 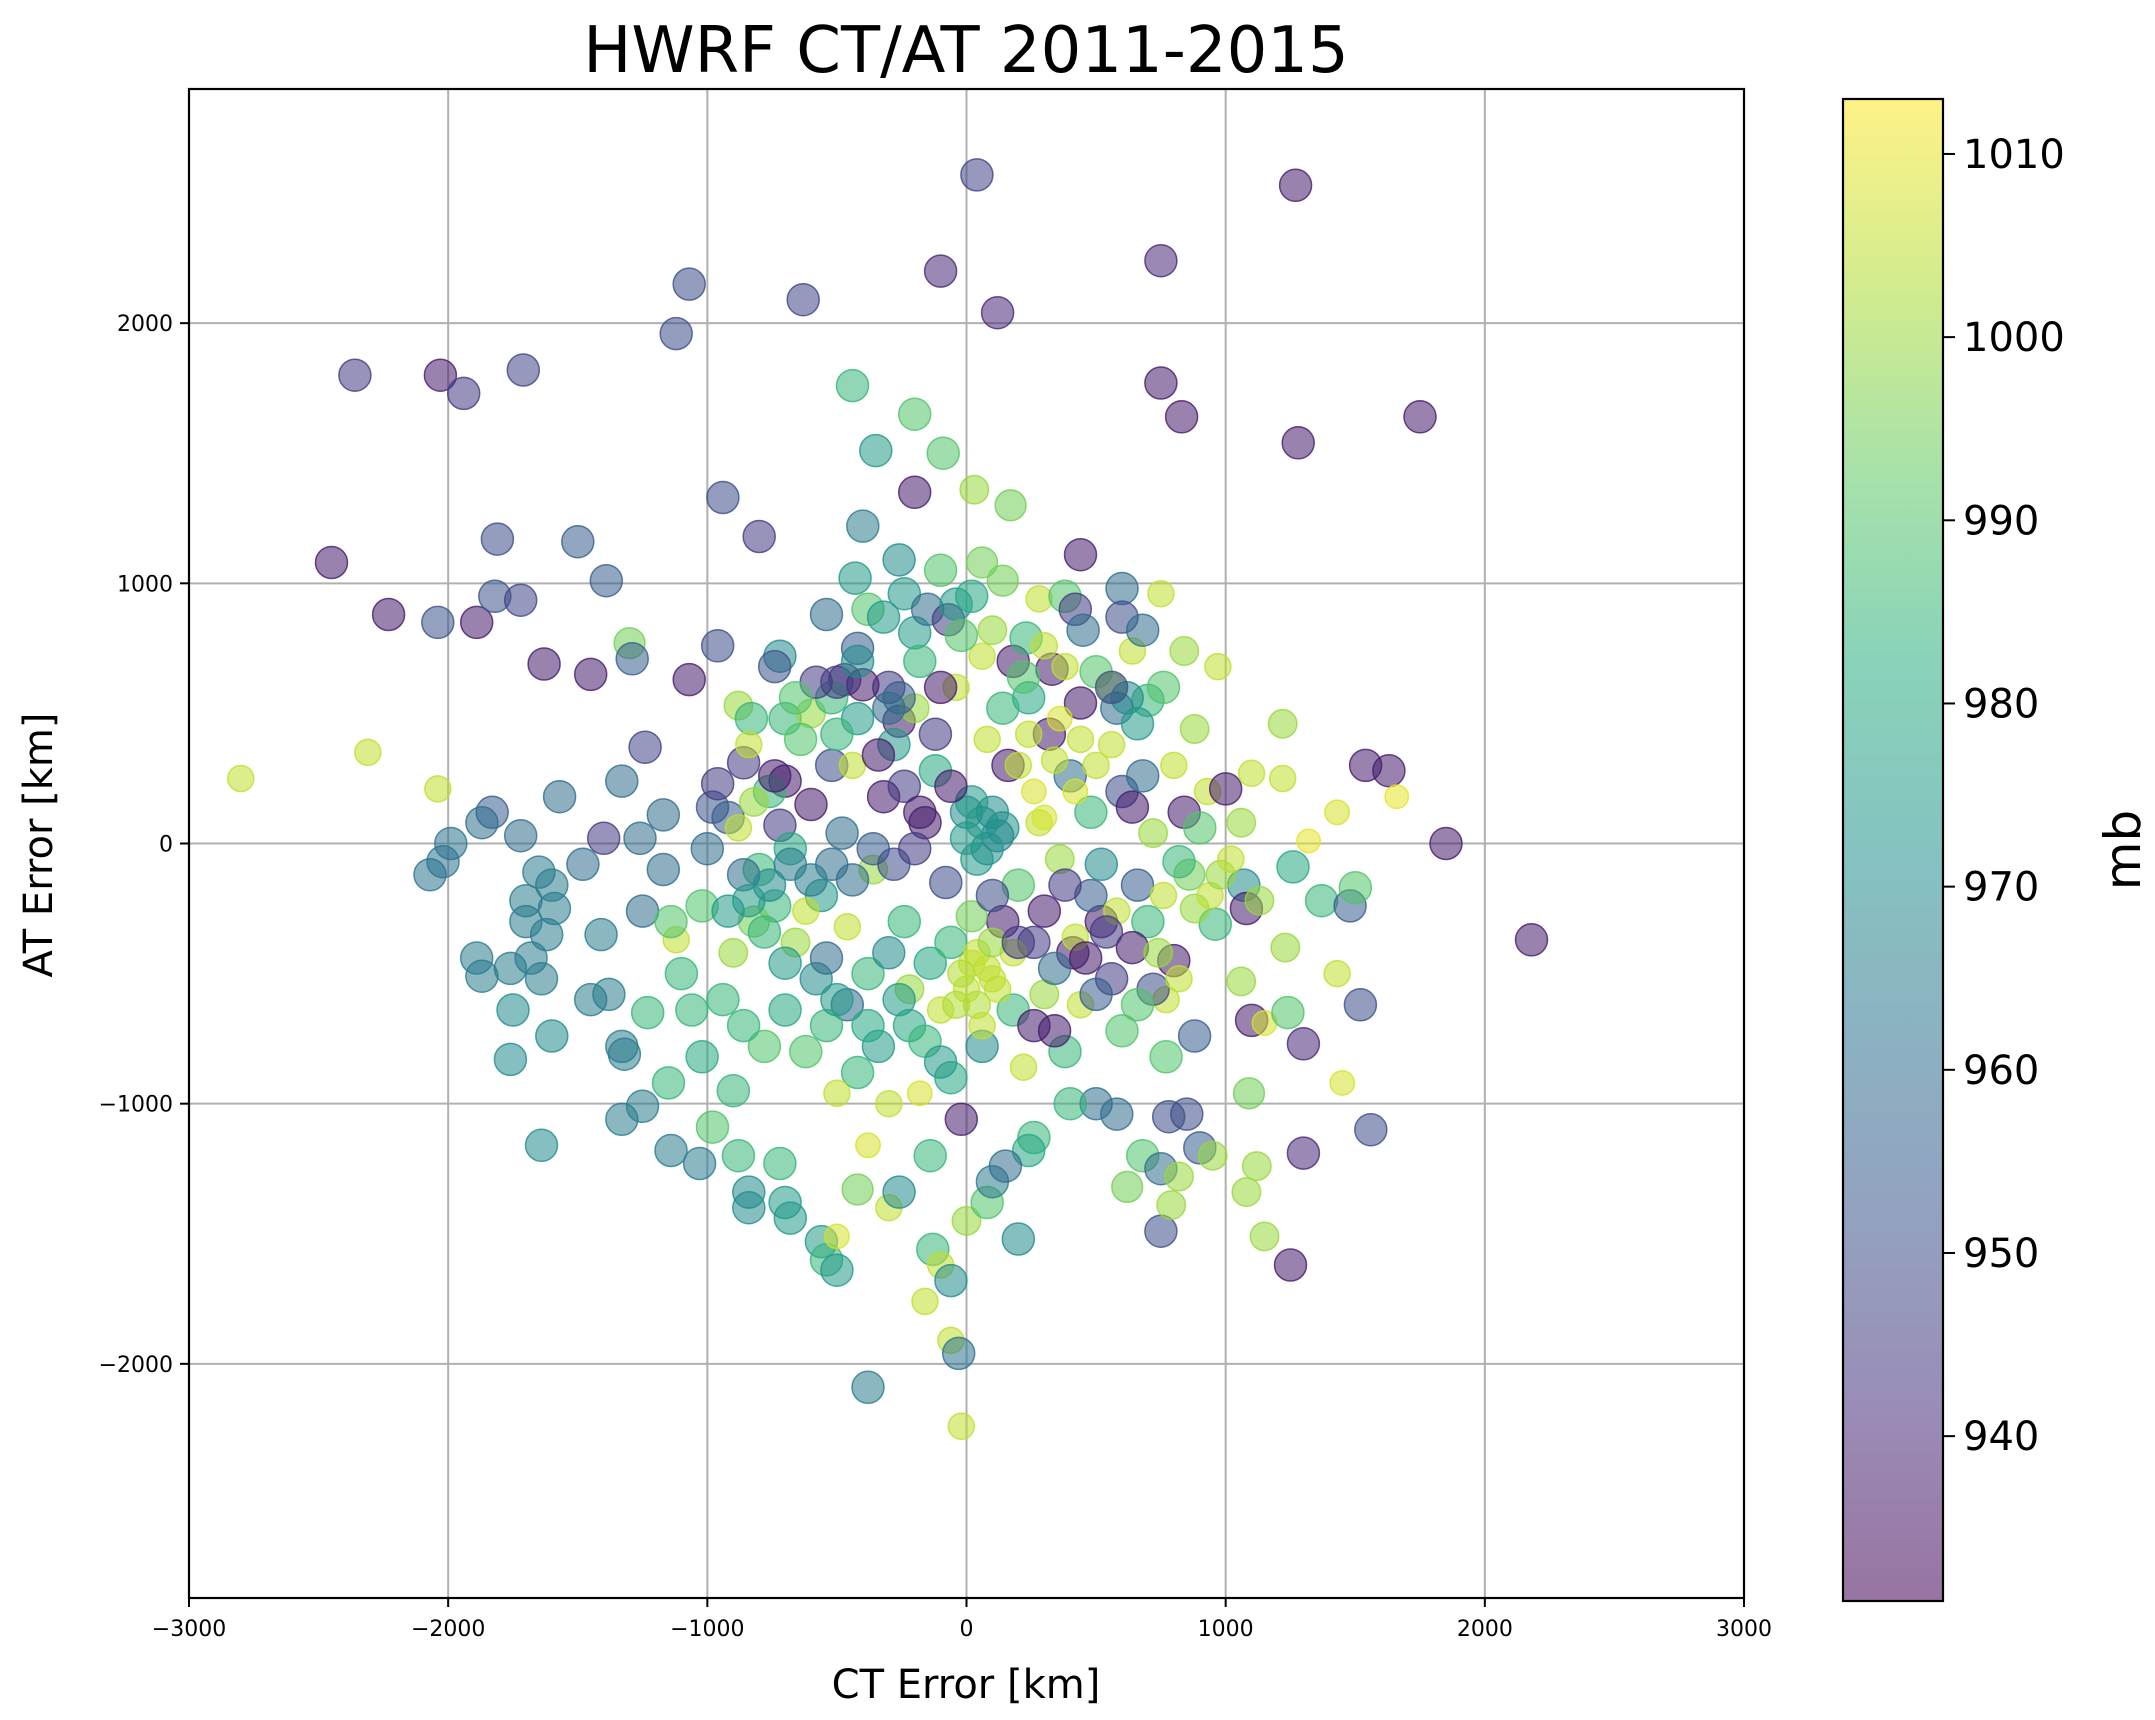 I want to click on y-tick-label: −2000, so click(x=136, y=1365).